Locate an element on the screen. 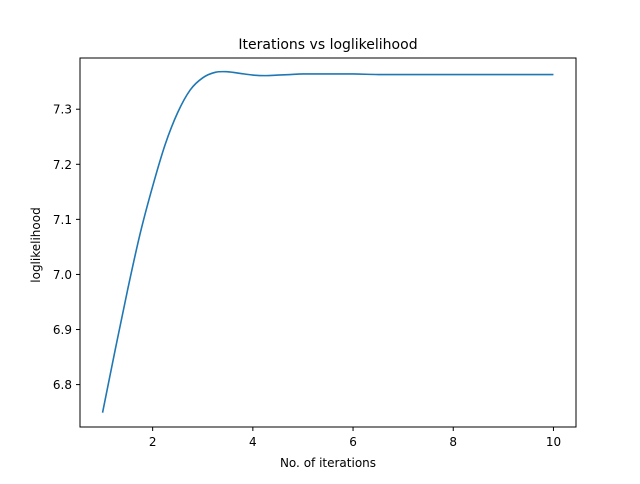 The image size is (640, 484). y-tick-label: 6.9 is located at coordinates (62, 330).